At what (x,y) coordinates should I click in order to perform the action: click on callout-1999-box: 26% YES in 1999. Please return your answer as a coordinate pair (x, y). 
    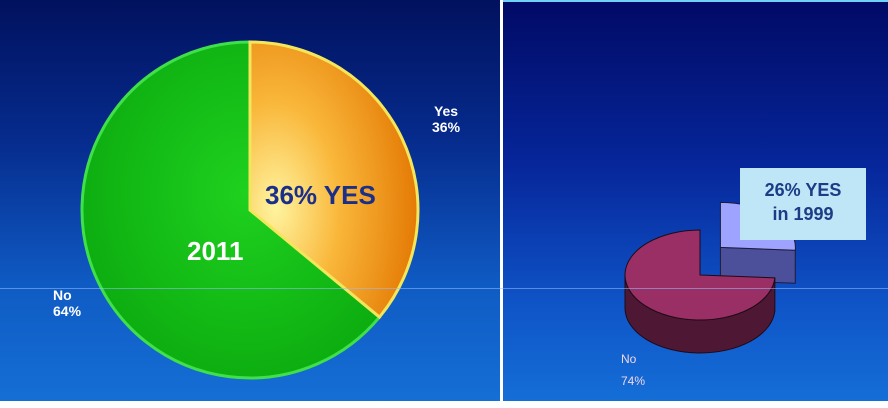
    Looking at the image, I should click on (803, 204).